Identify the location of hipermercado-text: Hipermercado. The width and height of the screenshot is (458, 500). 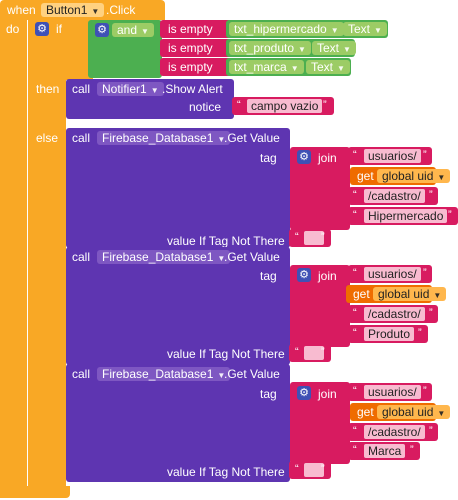
(406, 216).